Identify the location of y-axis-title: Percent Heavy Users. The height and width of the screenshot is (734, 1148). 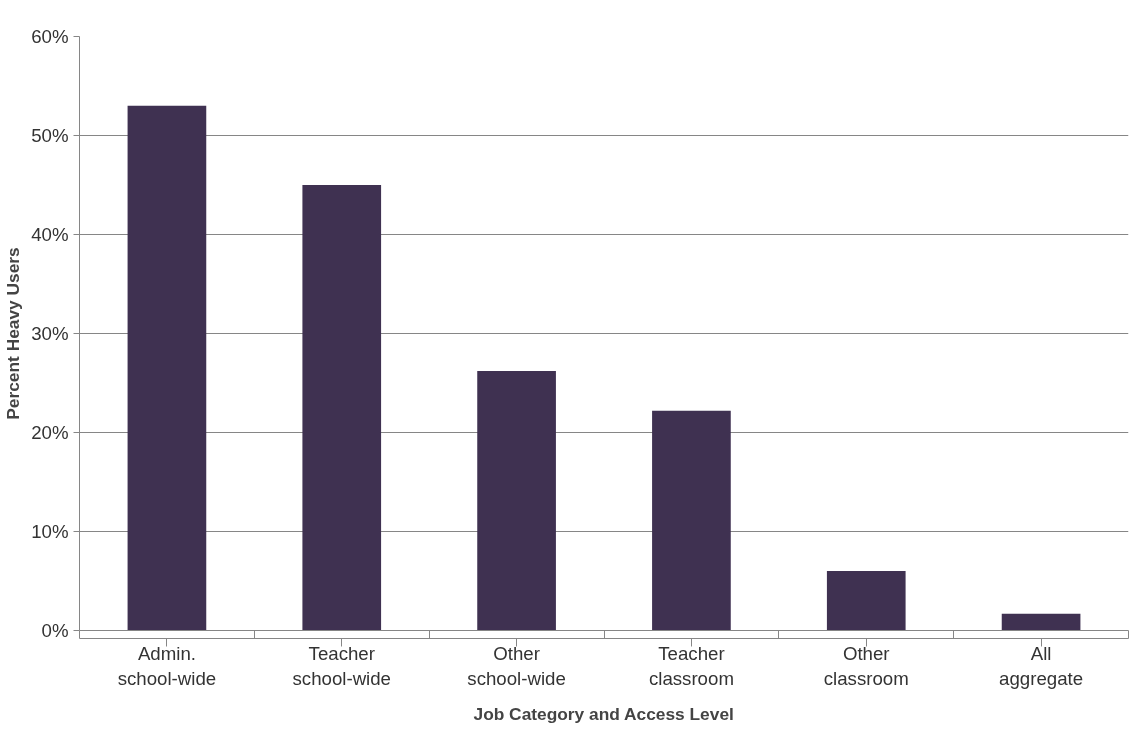
(13, 333).